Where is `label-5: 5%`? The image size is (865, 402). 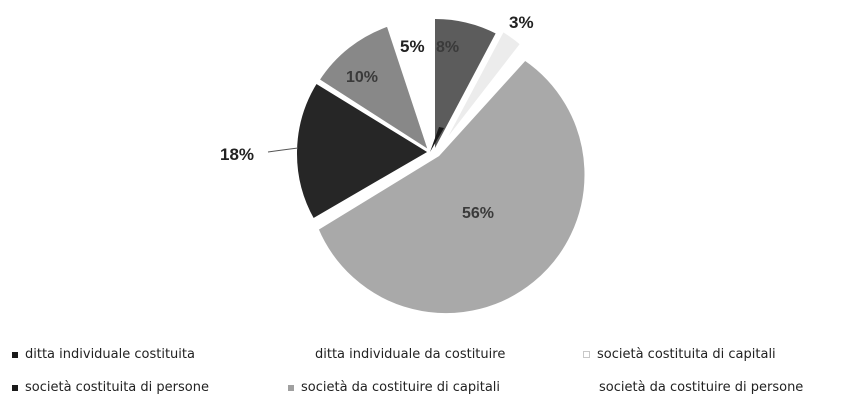
label-5: 5% is located at coordinates (412, 46).